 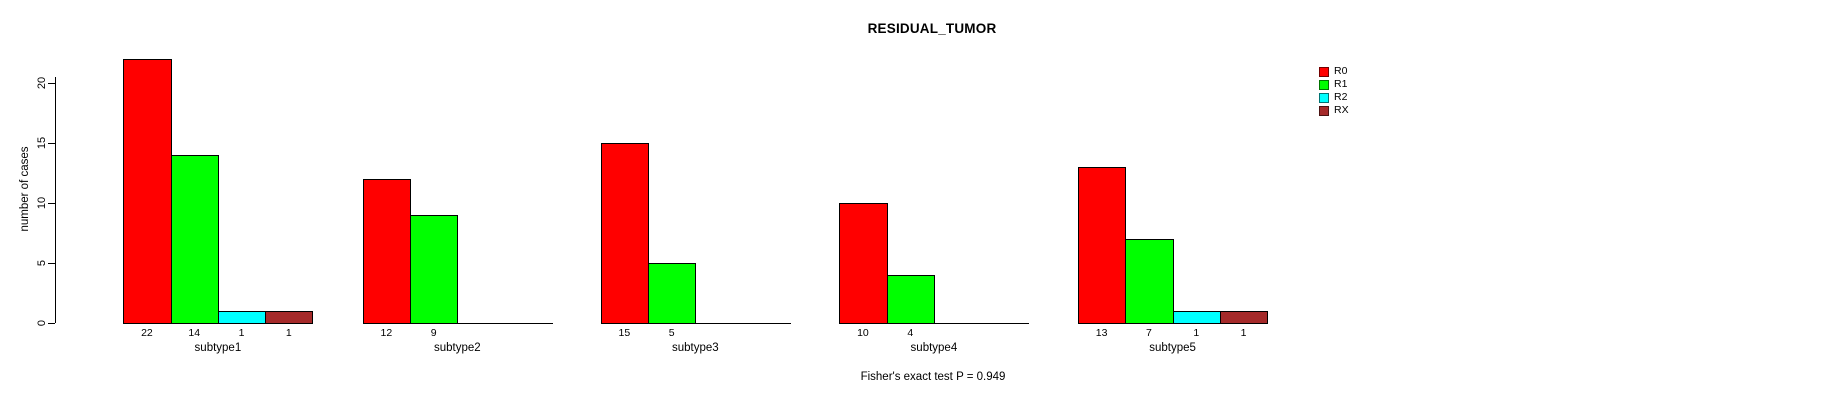 What do you see at coordinates (1341, 84) in the screenshot?
I see `legend-label: R1` at bounding box center [1341, 84].